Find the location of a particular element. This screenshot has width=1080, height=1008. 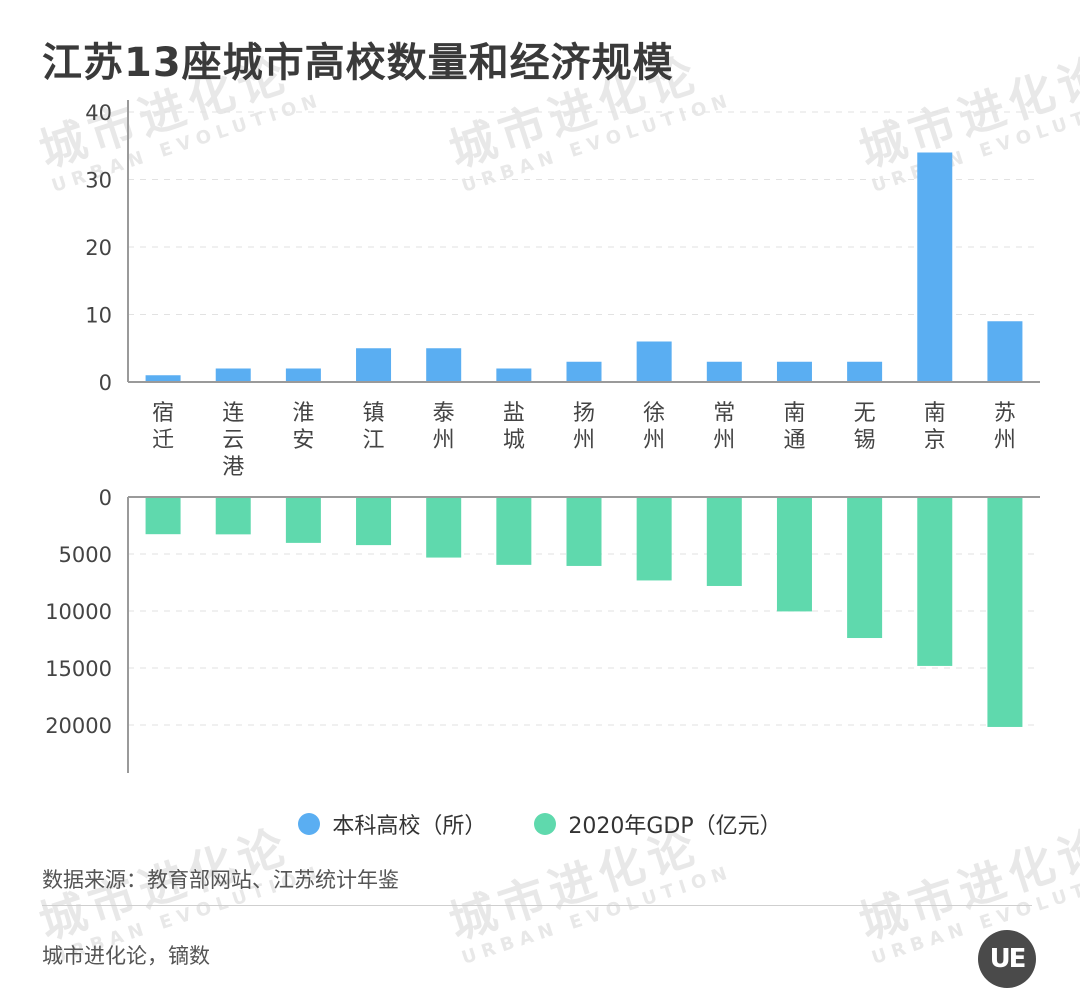

bar-universities-南京 is located at coordinates (935, 267).